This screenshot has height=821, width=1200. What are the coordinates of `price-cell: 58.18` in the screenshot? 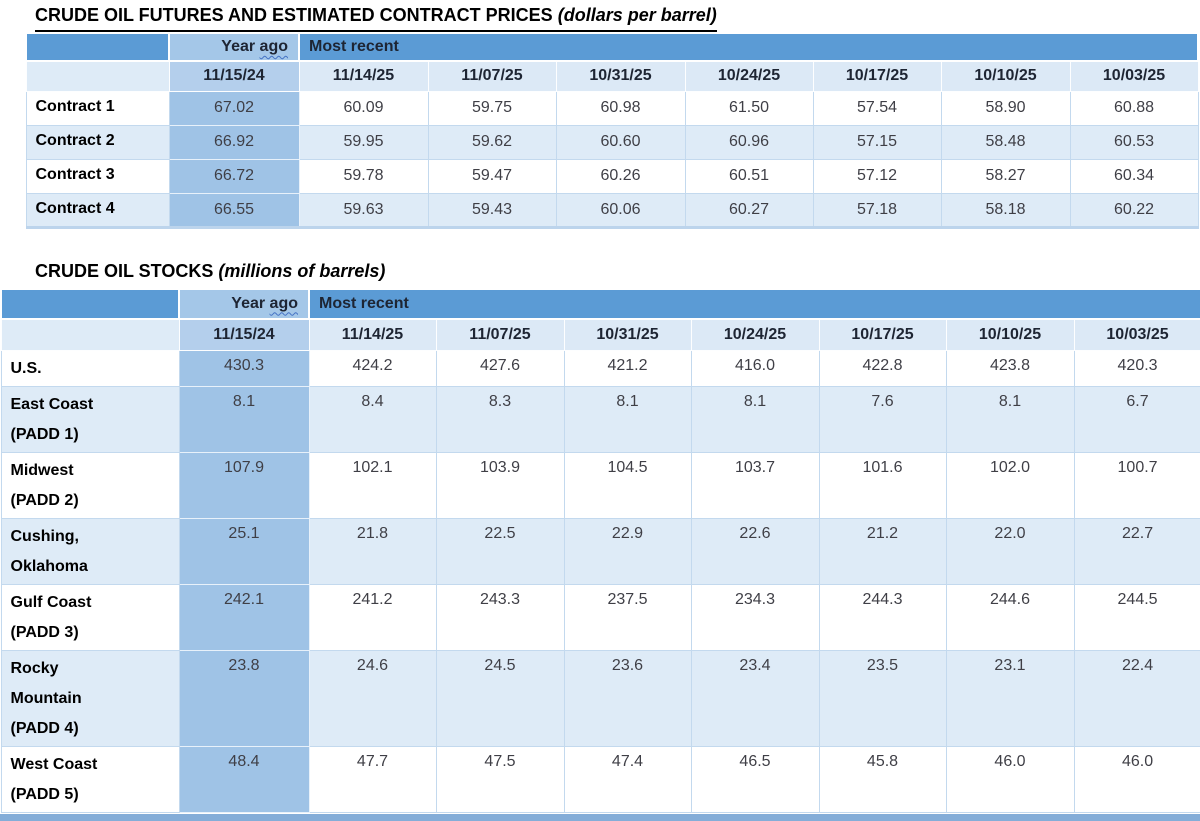 It's located at (1005, 210).